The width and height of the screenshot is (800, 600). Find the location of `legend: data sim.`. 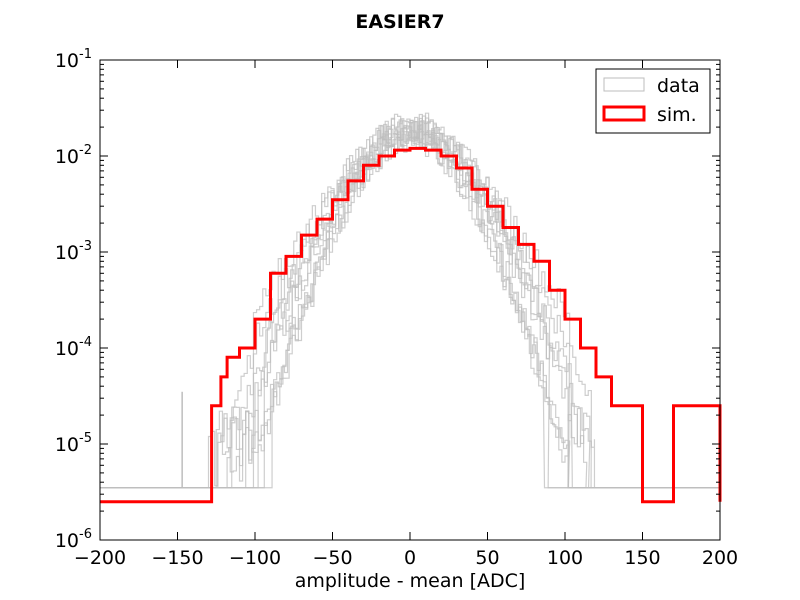

legend: data sim. is located at coordinates (653, 101).